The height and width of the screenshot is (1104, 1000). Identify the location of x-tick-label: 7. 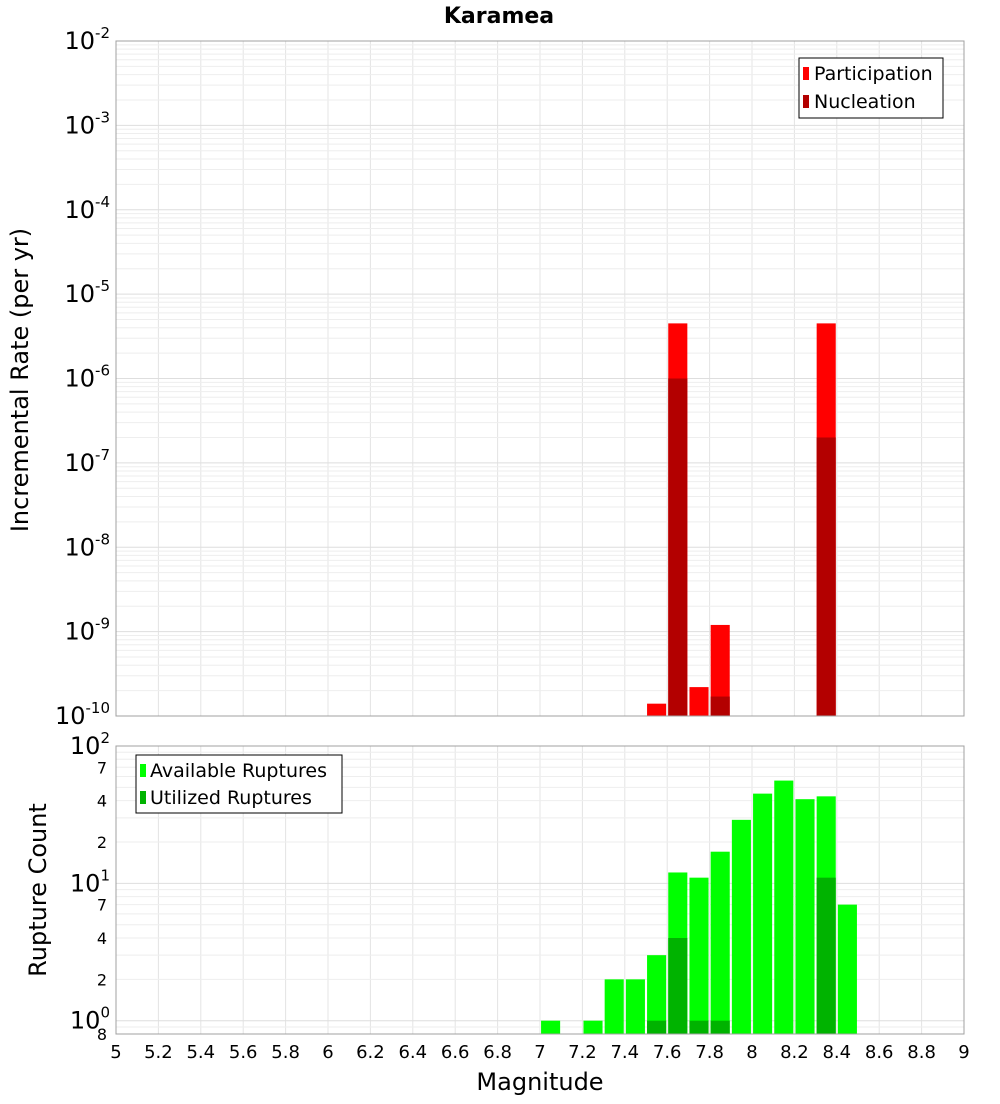
(539, 1052).